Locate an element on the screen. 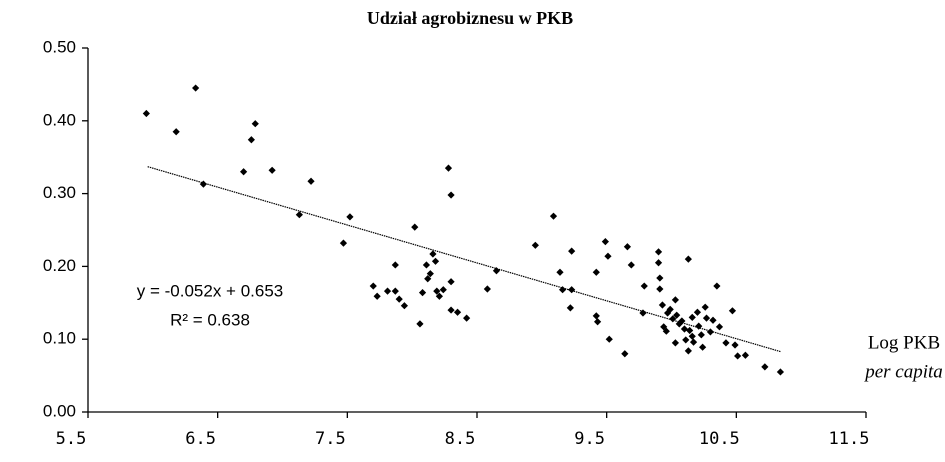  equation: y = -0.052x + 0.653 is located at coordinates (210, 290).